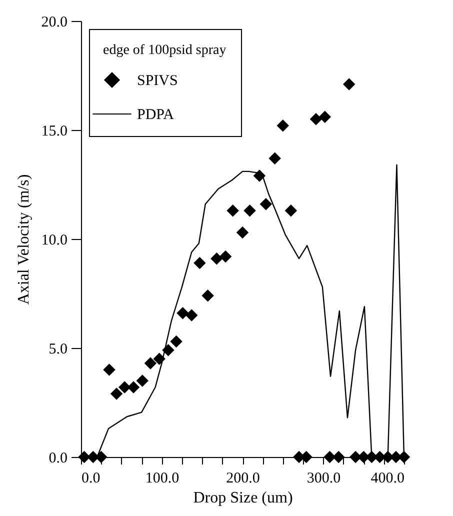 The width and height of the screenshot is (453, 516). Describe the element at coordinates (54, 22) in the screenshot. I see `y-tick-label: 20.0` at that location.